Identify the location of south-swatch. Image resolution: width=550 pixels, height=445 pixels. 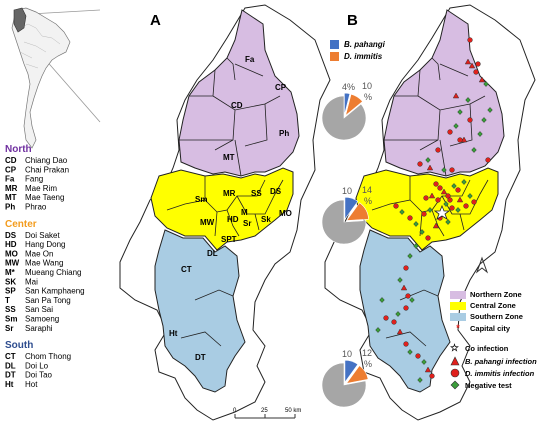
(458, 316).